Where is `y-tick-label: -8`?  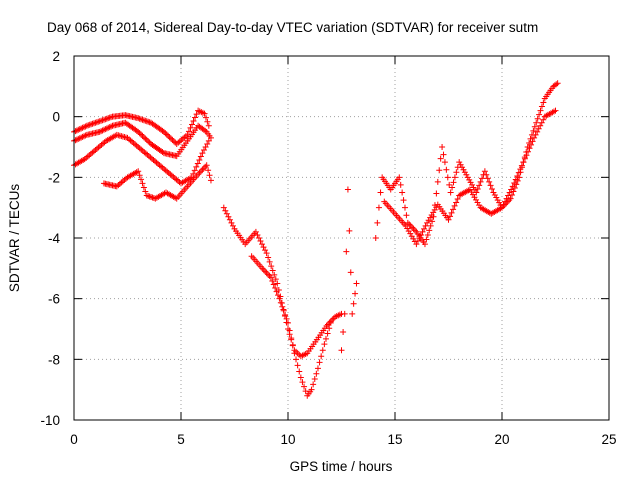
y-tick-label: -8 is located at coordinates (54, 359).